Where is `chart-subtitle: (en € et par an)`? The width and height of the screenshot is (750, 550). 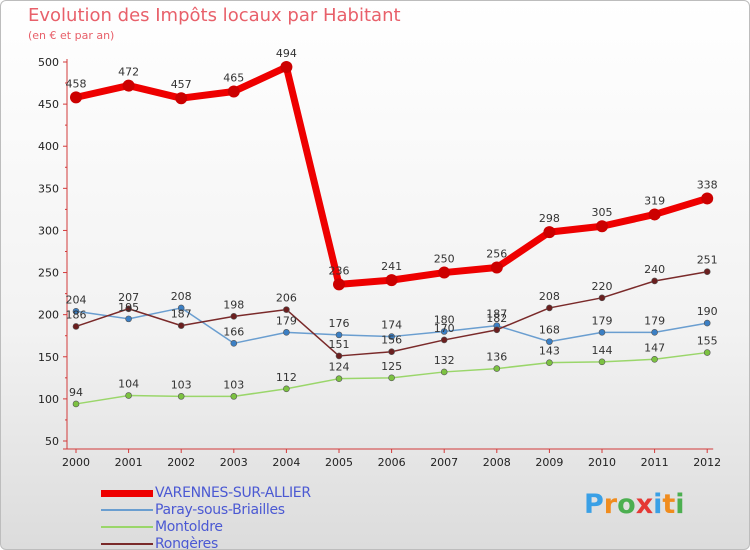
chart-subtitle: (en € et par an) is located at coordinates (71, 35).